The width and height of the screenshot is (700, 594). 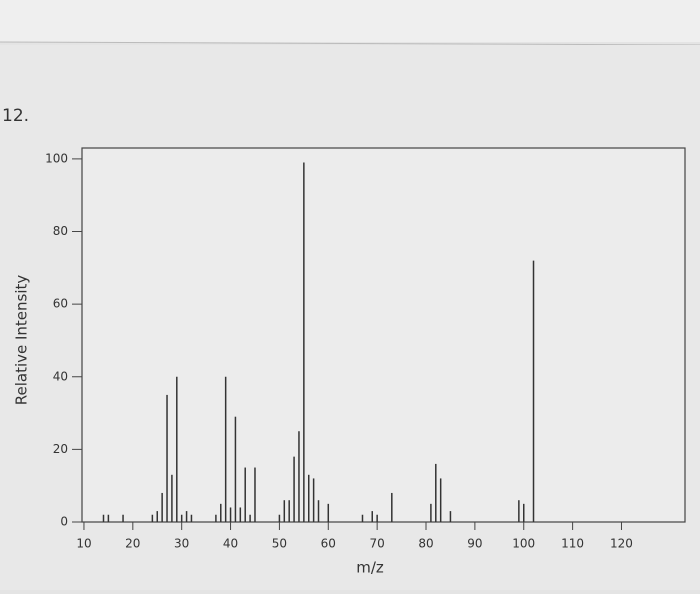 I want to click on x-tick-label: 60, so click(x=328, y=544).